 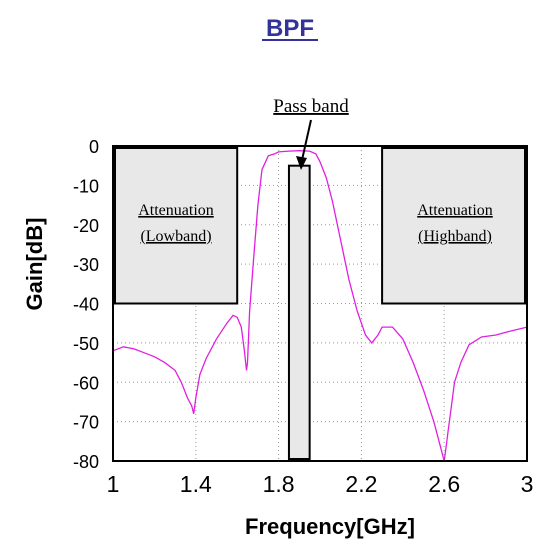 What do you see at coordinates (86, 462) in the screenshot?
I see `y-tick-label: -80` at bounding box center [86, 462].